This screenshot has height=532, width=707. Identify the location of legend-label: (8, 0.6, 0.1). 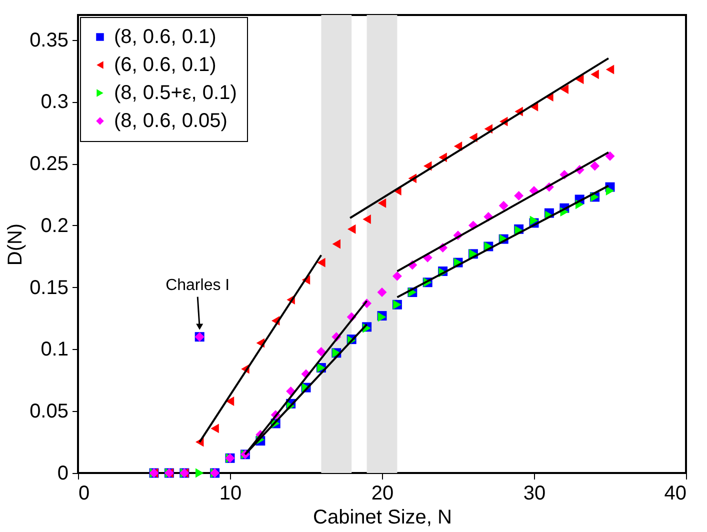
(165, 37).